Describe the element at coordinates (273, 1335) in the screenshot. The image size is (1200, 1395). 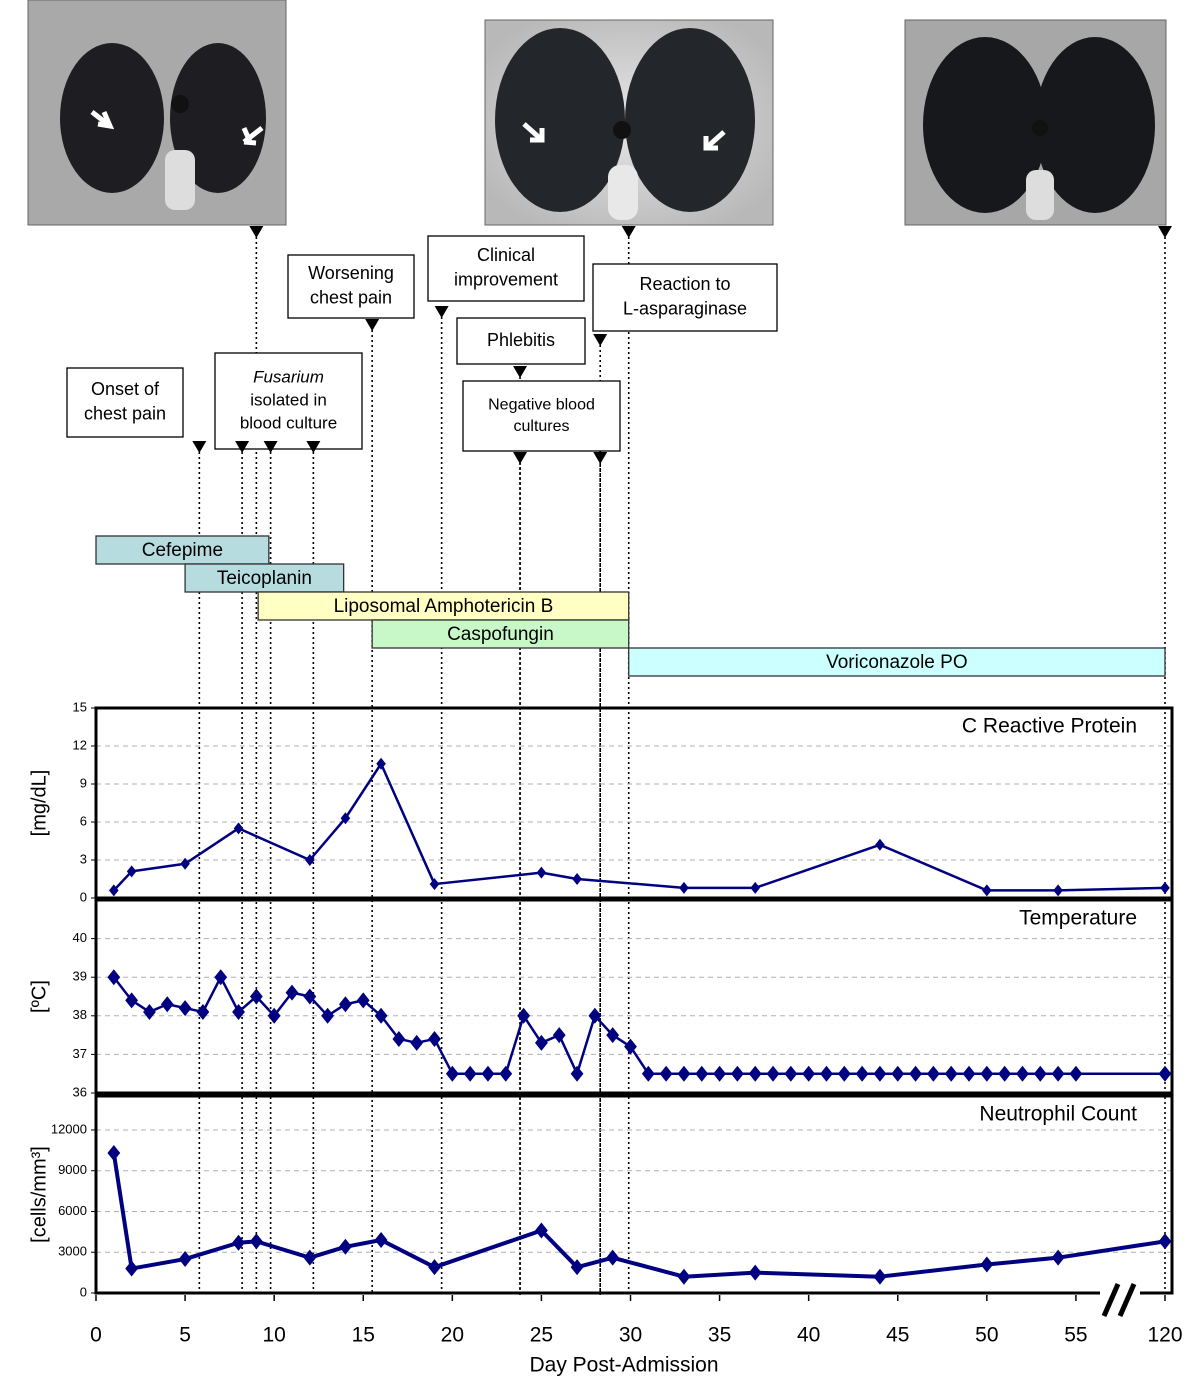
I see `x-tick-label: 10` at that location.